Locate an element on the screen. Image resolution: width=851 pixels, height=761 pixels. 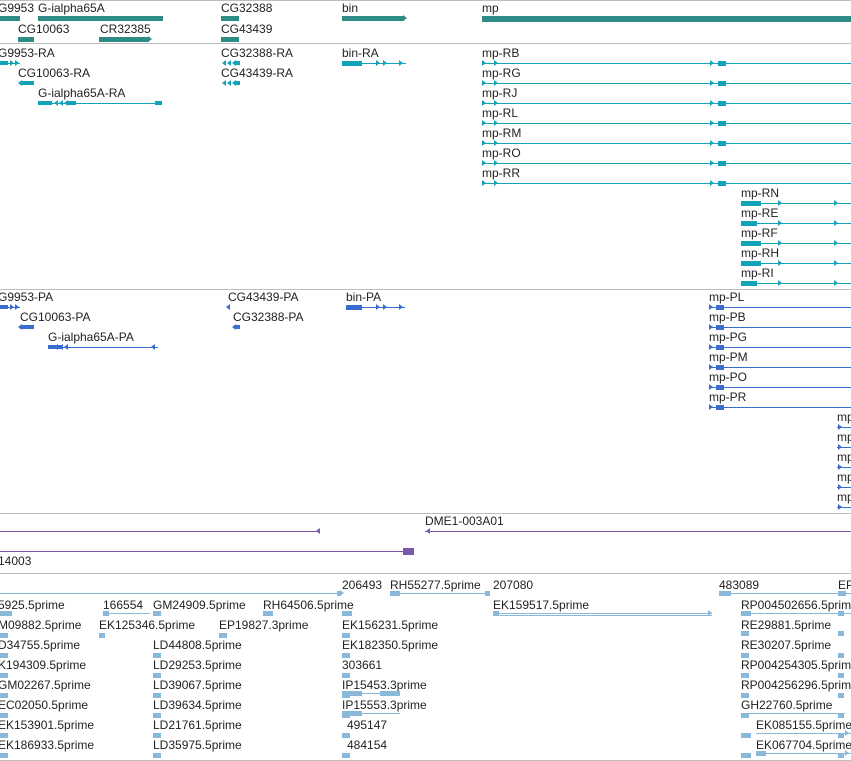
gene-label: mp is located at coordinates (490, 8).